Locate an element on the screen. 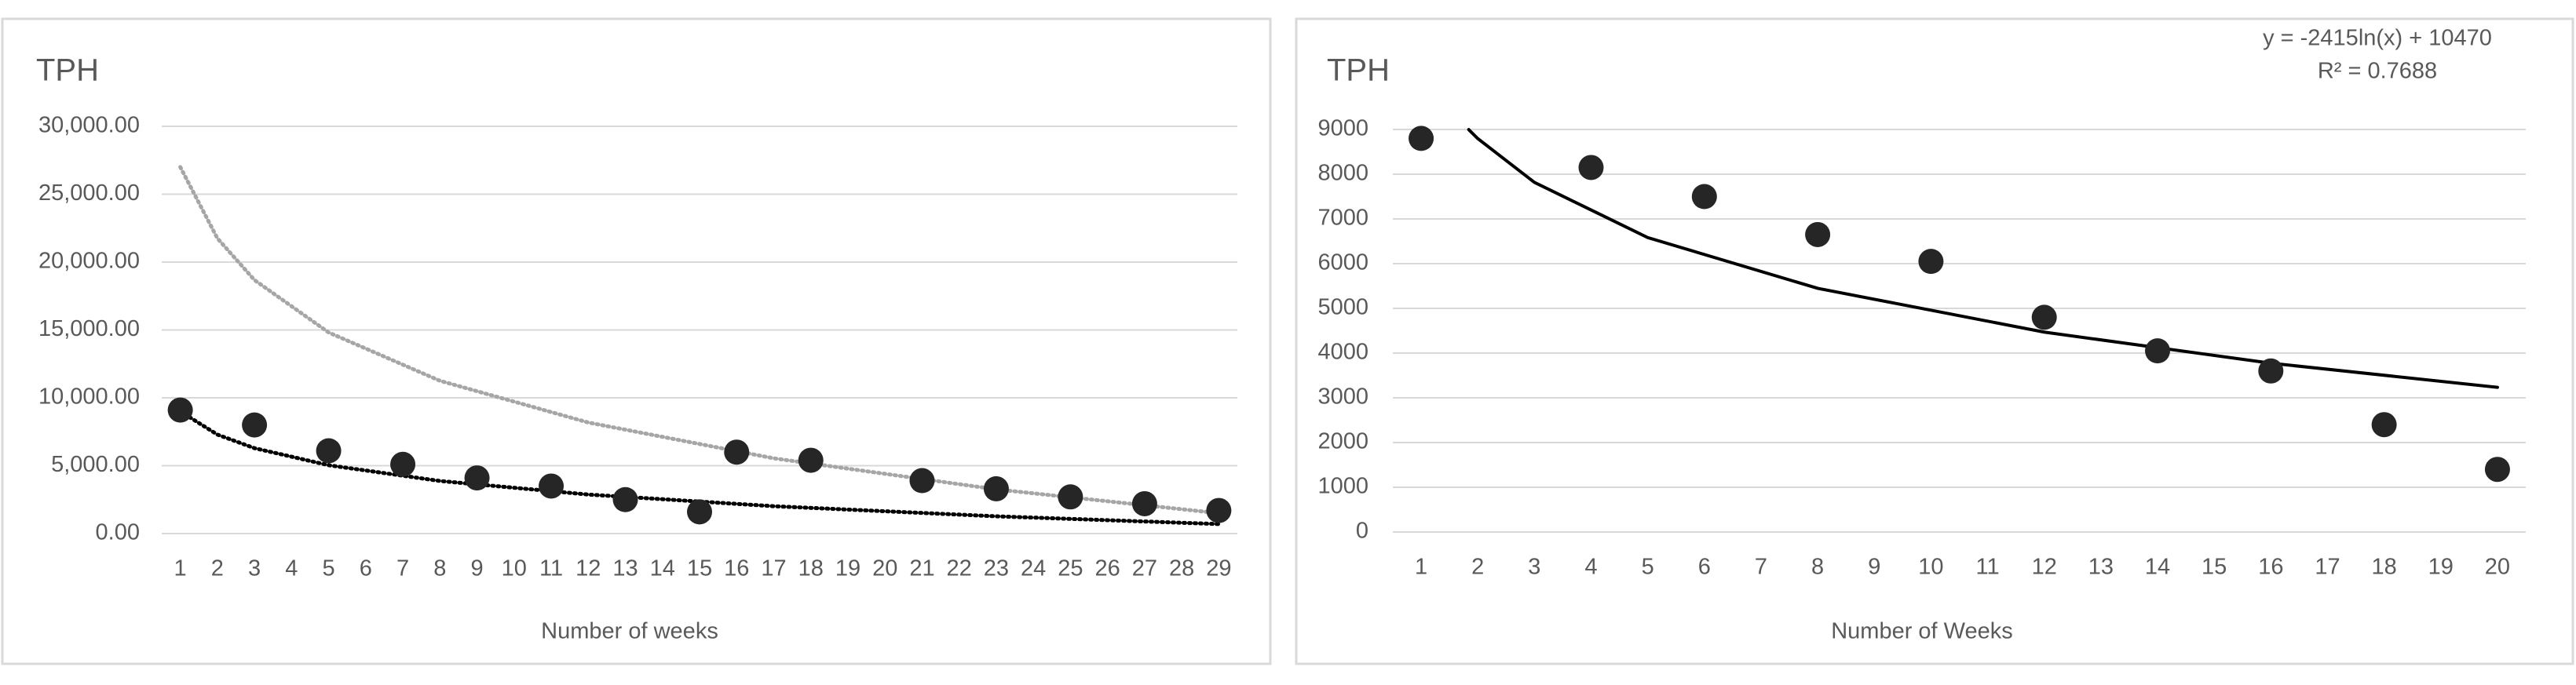  y-tick-label: 0.00 is located at coordinates (118, 532).